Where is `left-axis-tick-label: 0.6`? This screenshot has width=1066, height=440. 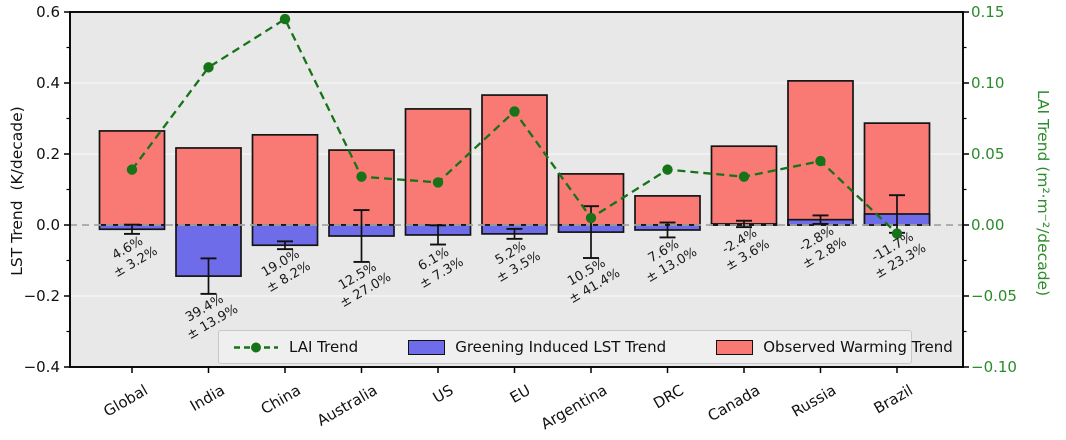
left-axis-tick-label: 0.6 is located at coordinates (48, 11).